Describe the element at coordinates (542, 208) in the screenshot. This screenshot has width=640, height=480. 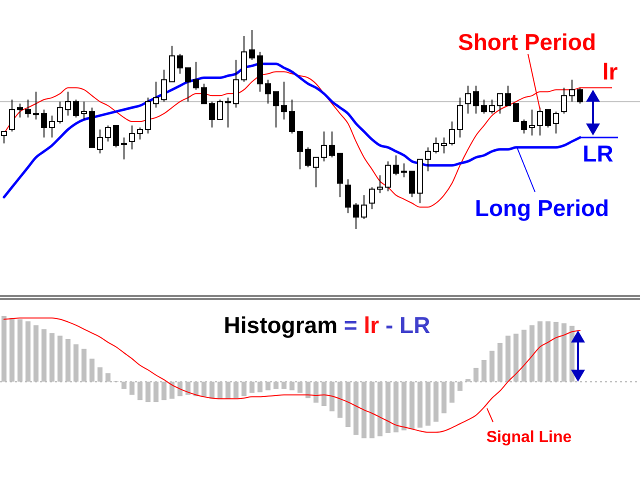
I see `legend-label: Long Period` at that location.